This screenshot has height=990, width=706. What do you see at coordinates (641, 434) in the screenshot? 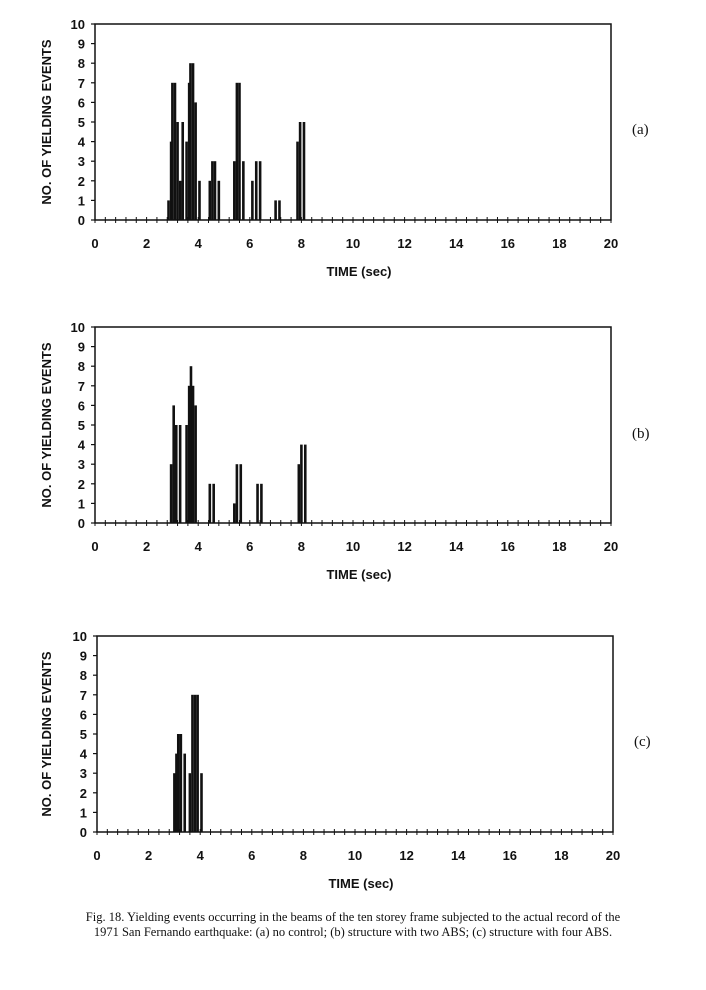
I see `panel-label: (b)` at bounding box center [641, 434].